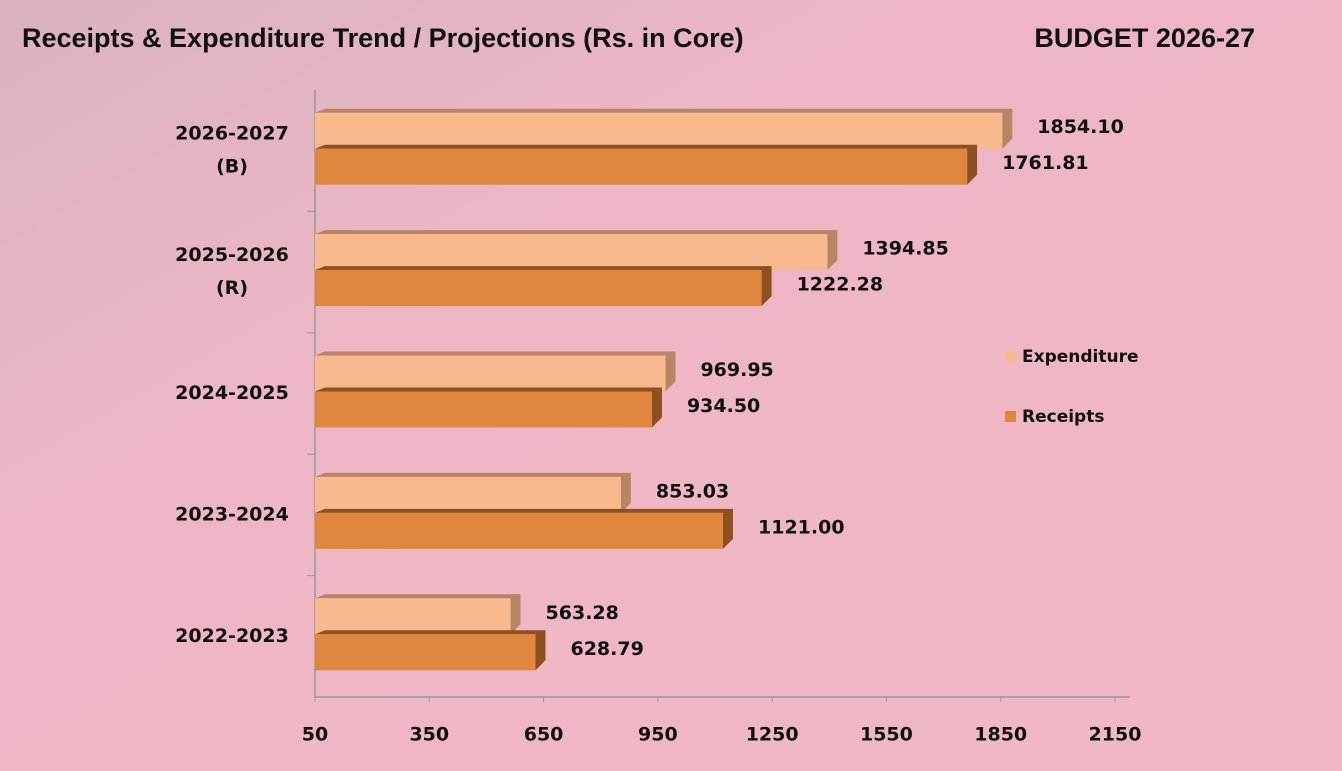 This screenshot has height=771, width=1342. Describe the element at coordinates (692, 491) in the screenshot. I see `value-label: 853.03` at that location.